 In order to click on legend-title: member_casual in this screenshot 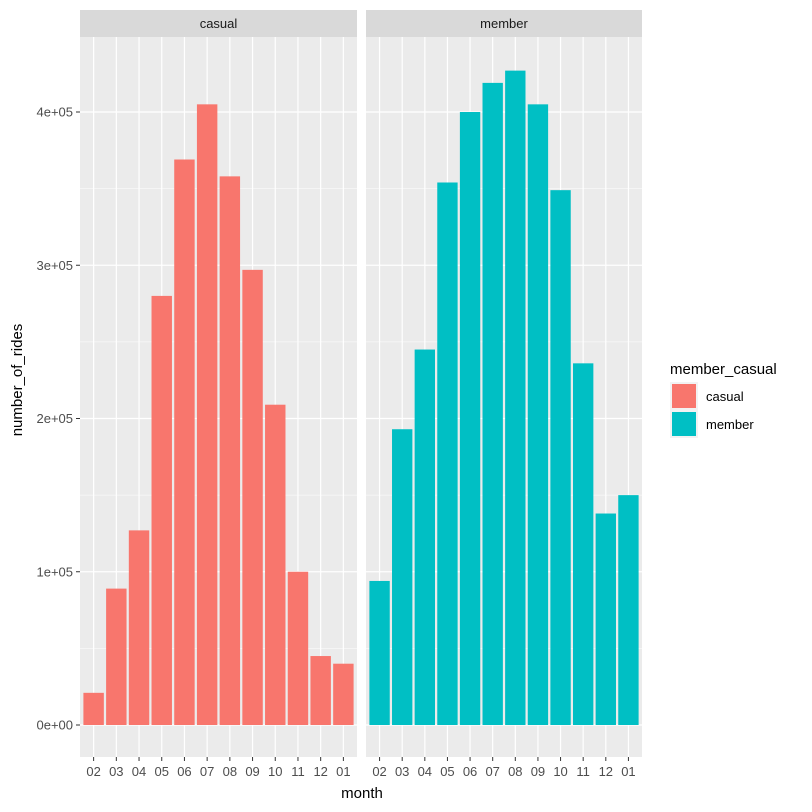, I will do `click(723, 369)`.